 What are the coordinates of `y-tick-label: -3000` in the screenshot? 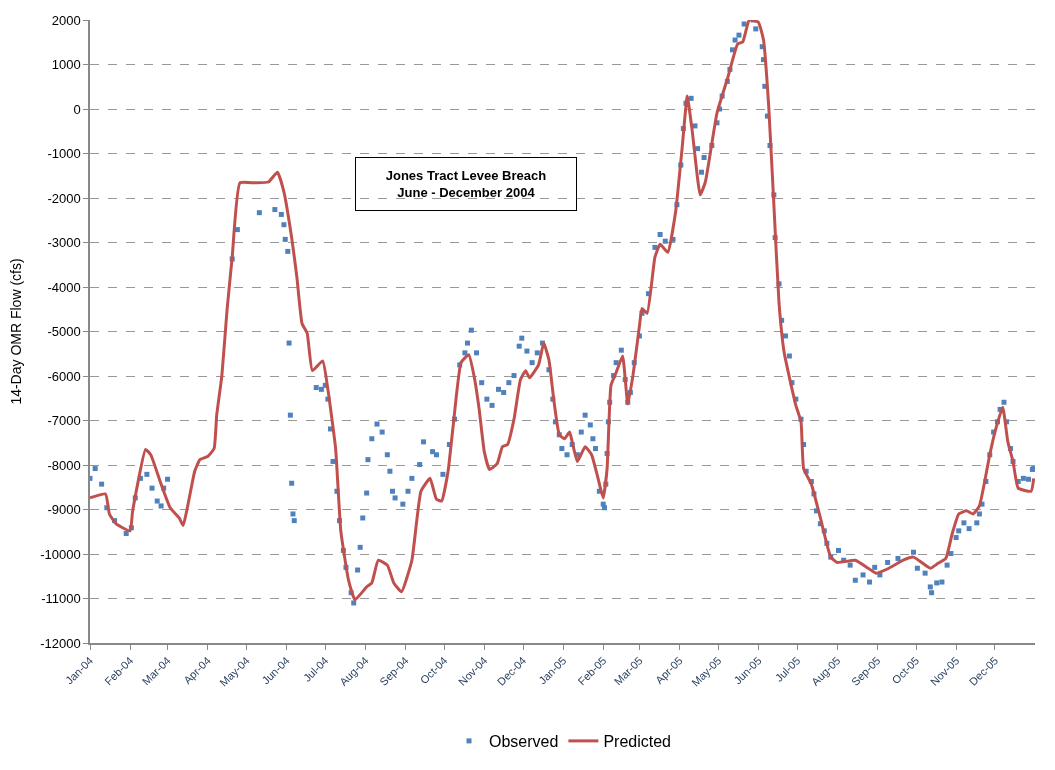 It's located at (64, 243).